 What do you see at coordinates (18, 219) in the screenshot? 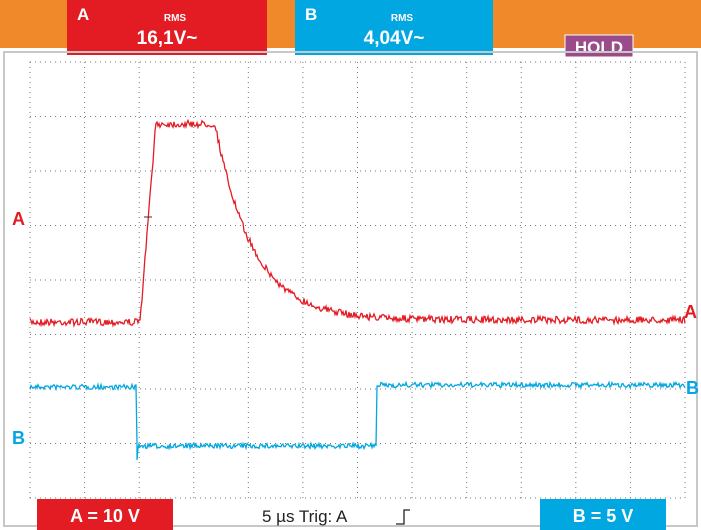
I see `trace-a-left-label: A` at bounding box center [18, 219].